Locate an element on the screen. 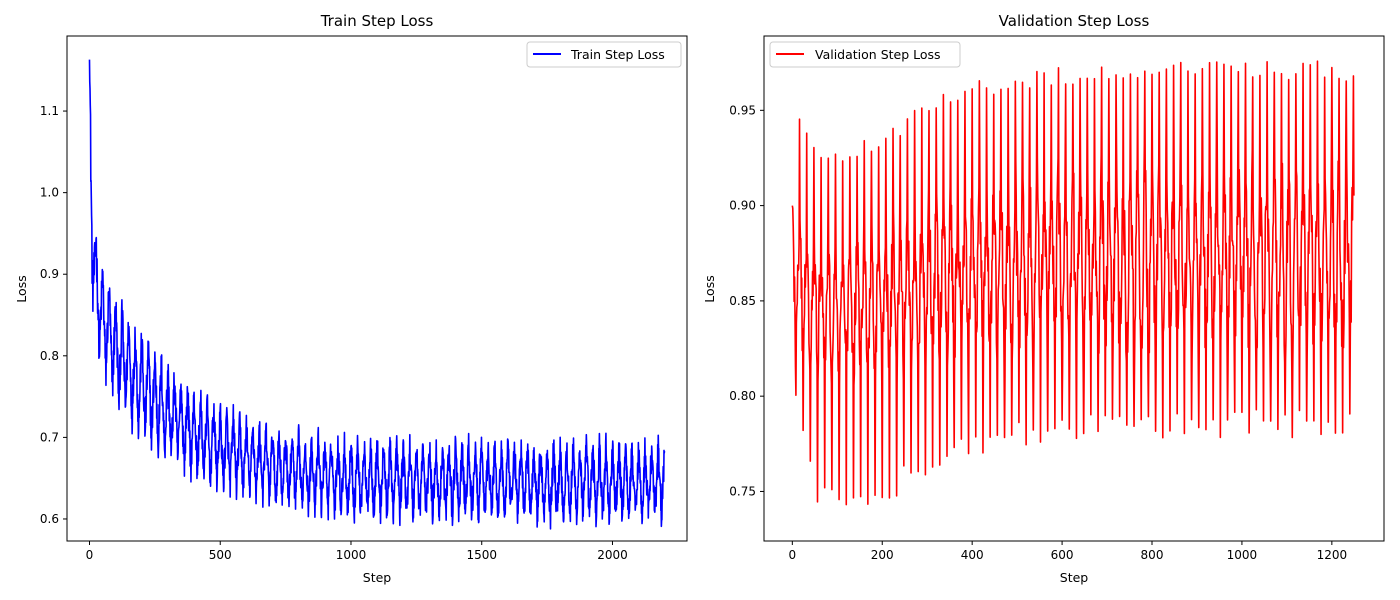 The image size is (1400, 600). legend: Train Step Loss is located at coordinates (604, 54).